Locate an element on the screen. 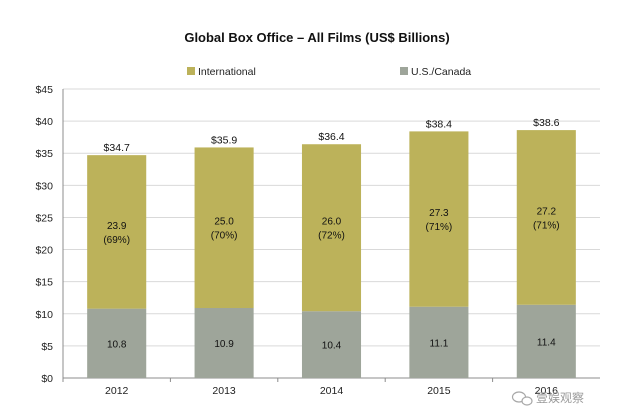 Image resolution: width=640 pixels, height=414 pixels. y-tick-label: $35 is located at coordinates (44, 154).